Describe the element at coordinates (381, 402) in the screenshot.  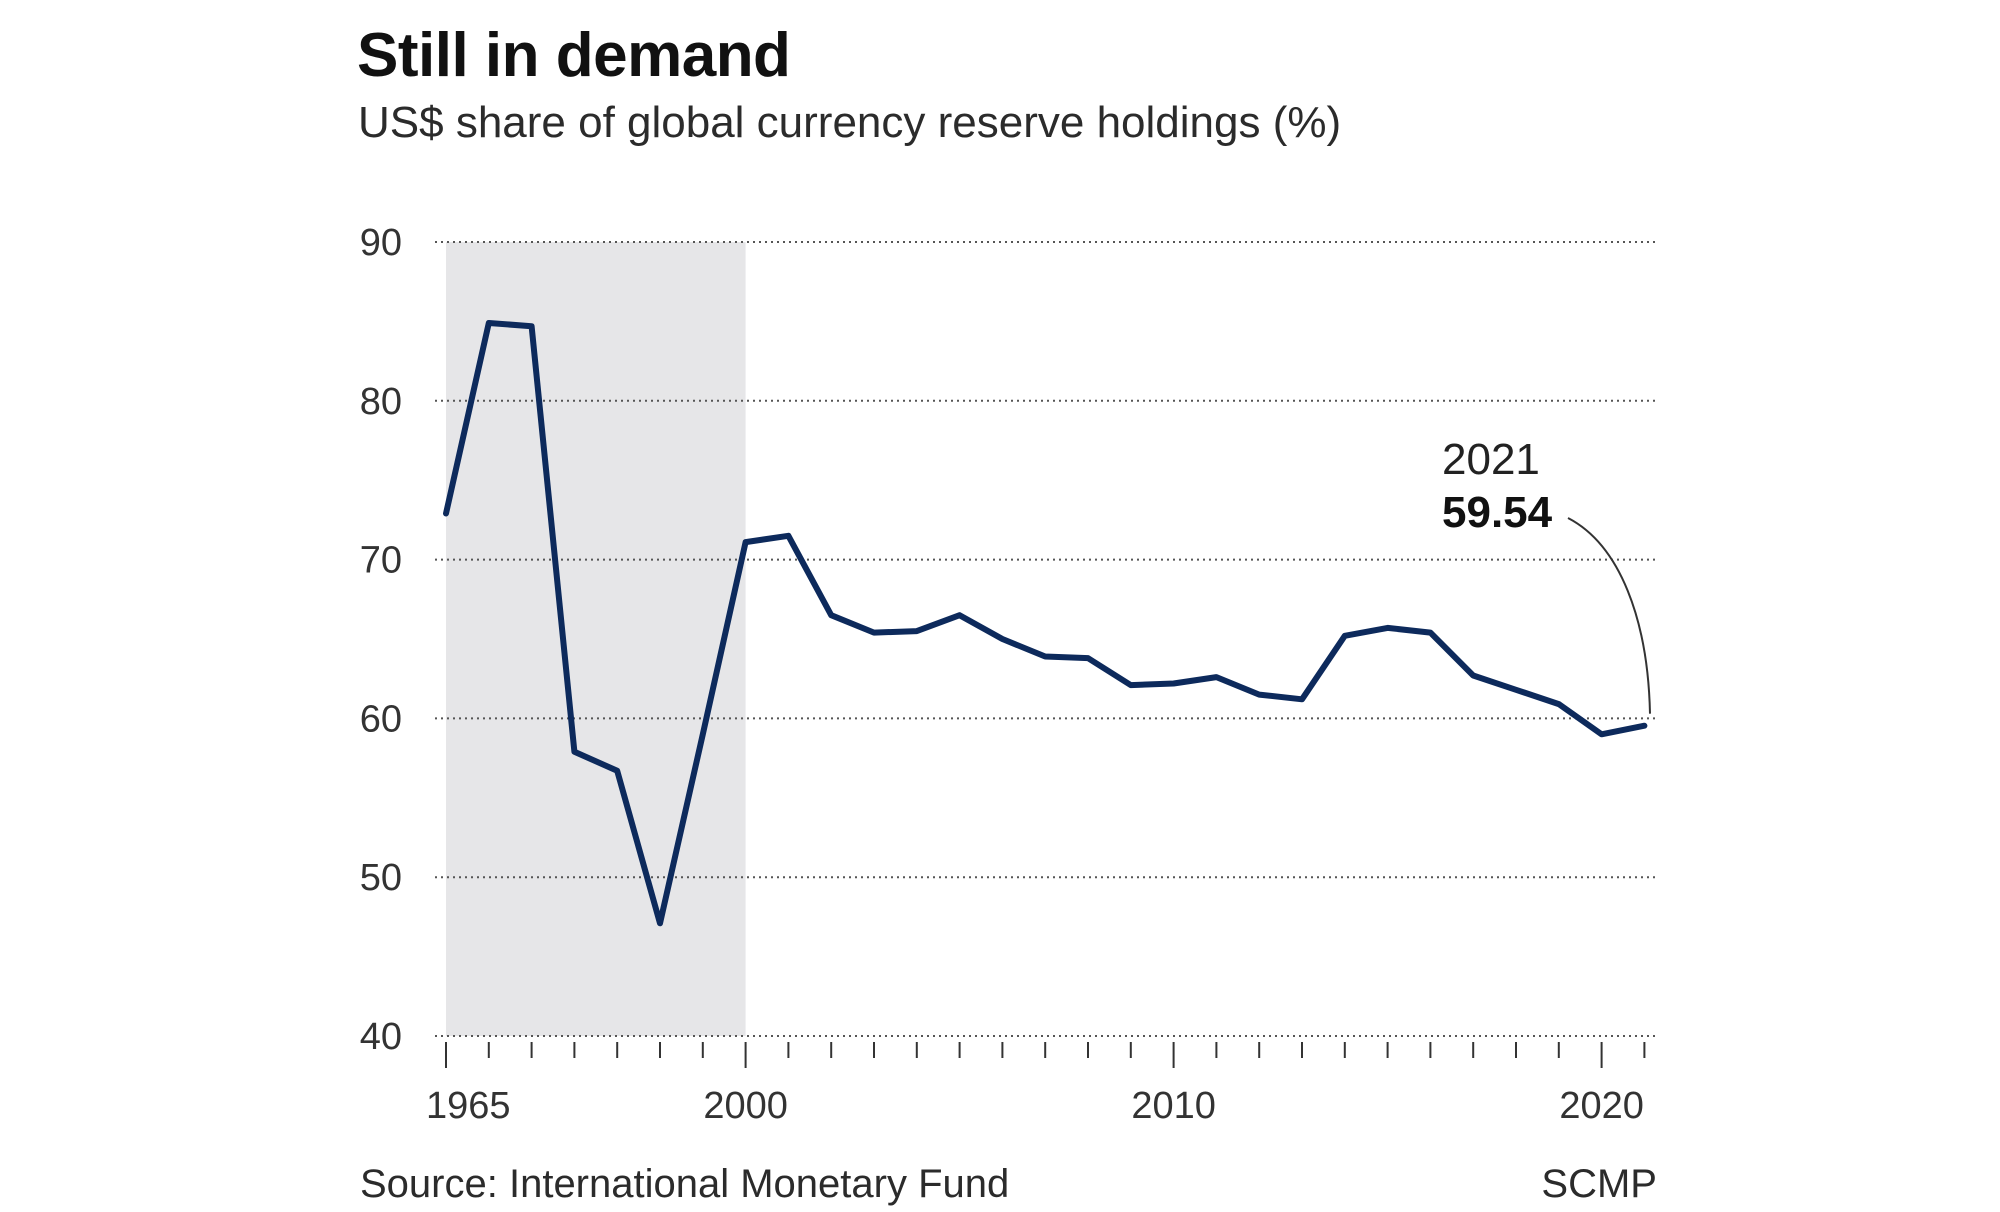
I see `y-tick-label: 80` at that location.